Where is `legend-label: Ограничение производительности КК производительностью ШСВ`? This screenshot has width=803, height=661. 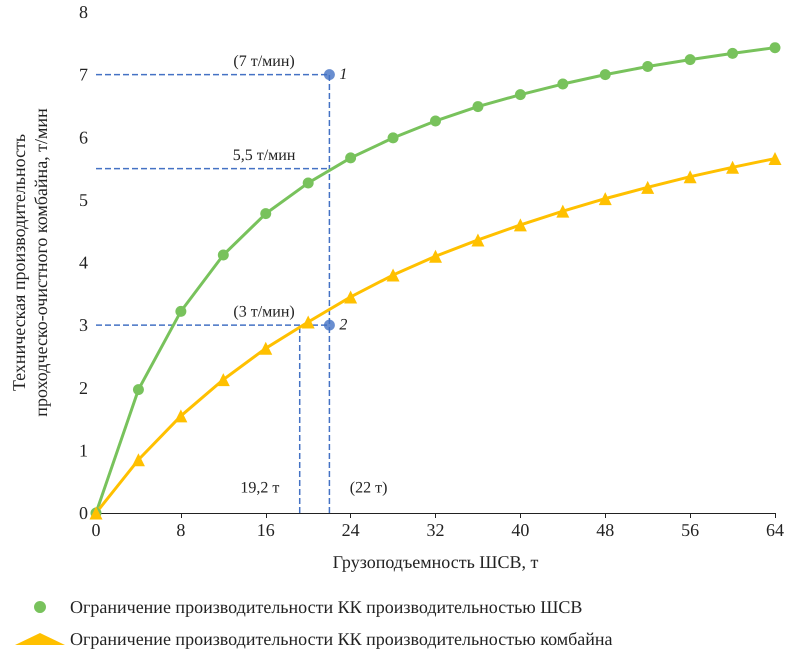
legend-label: Ограничение производительности КК производительностью ШСВ is located at coordinates (326, 607).